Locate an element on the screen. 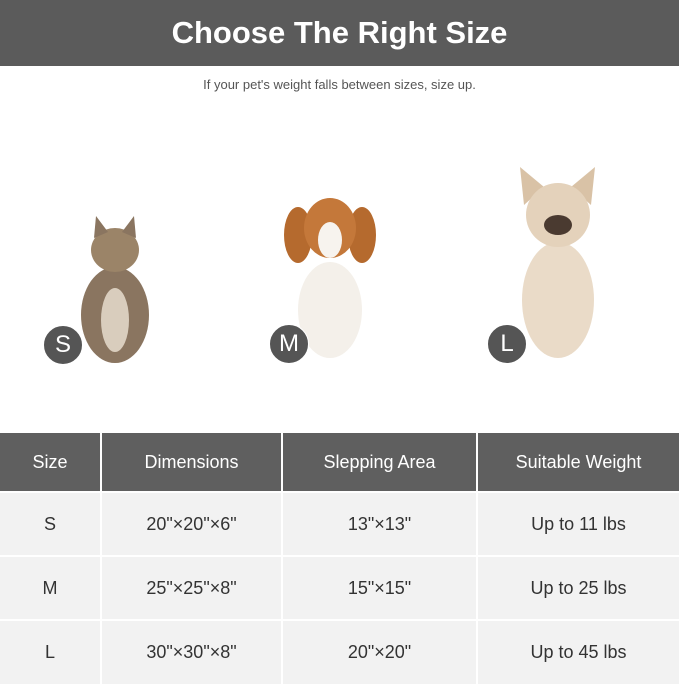 The image size is (679, 684). cell-sleeping-area: 15"×15" is located at coordinates (380, 587).